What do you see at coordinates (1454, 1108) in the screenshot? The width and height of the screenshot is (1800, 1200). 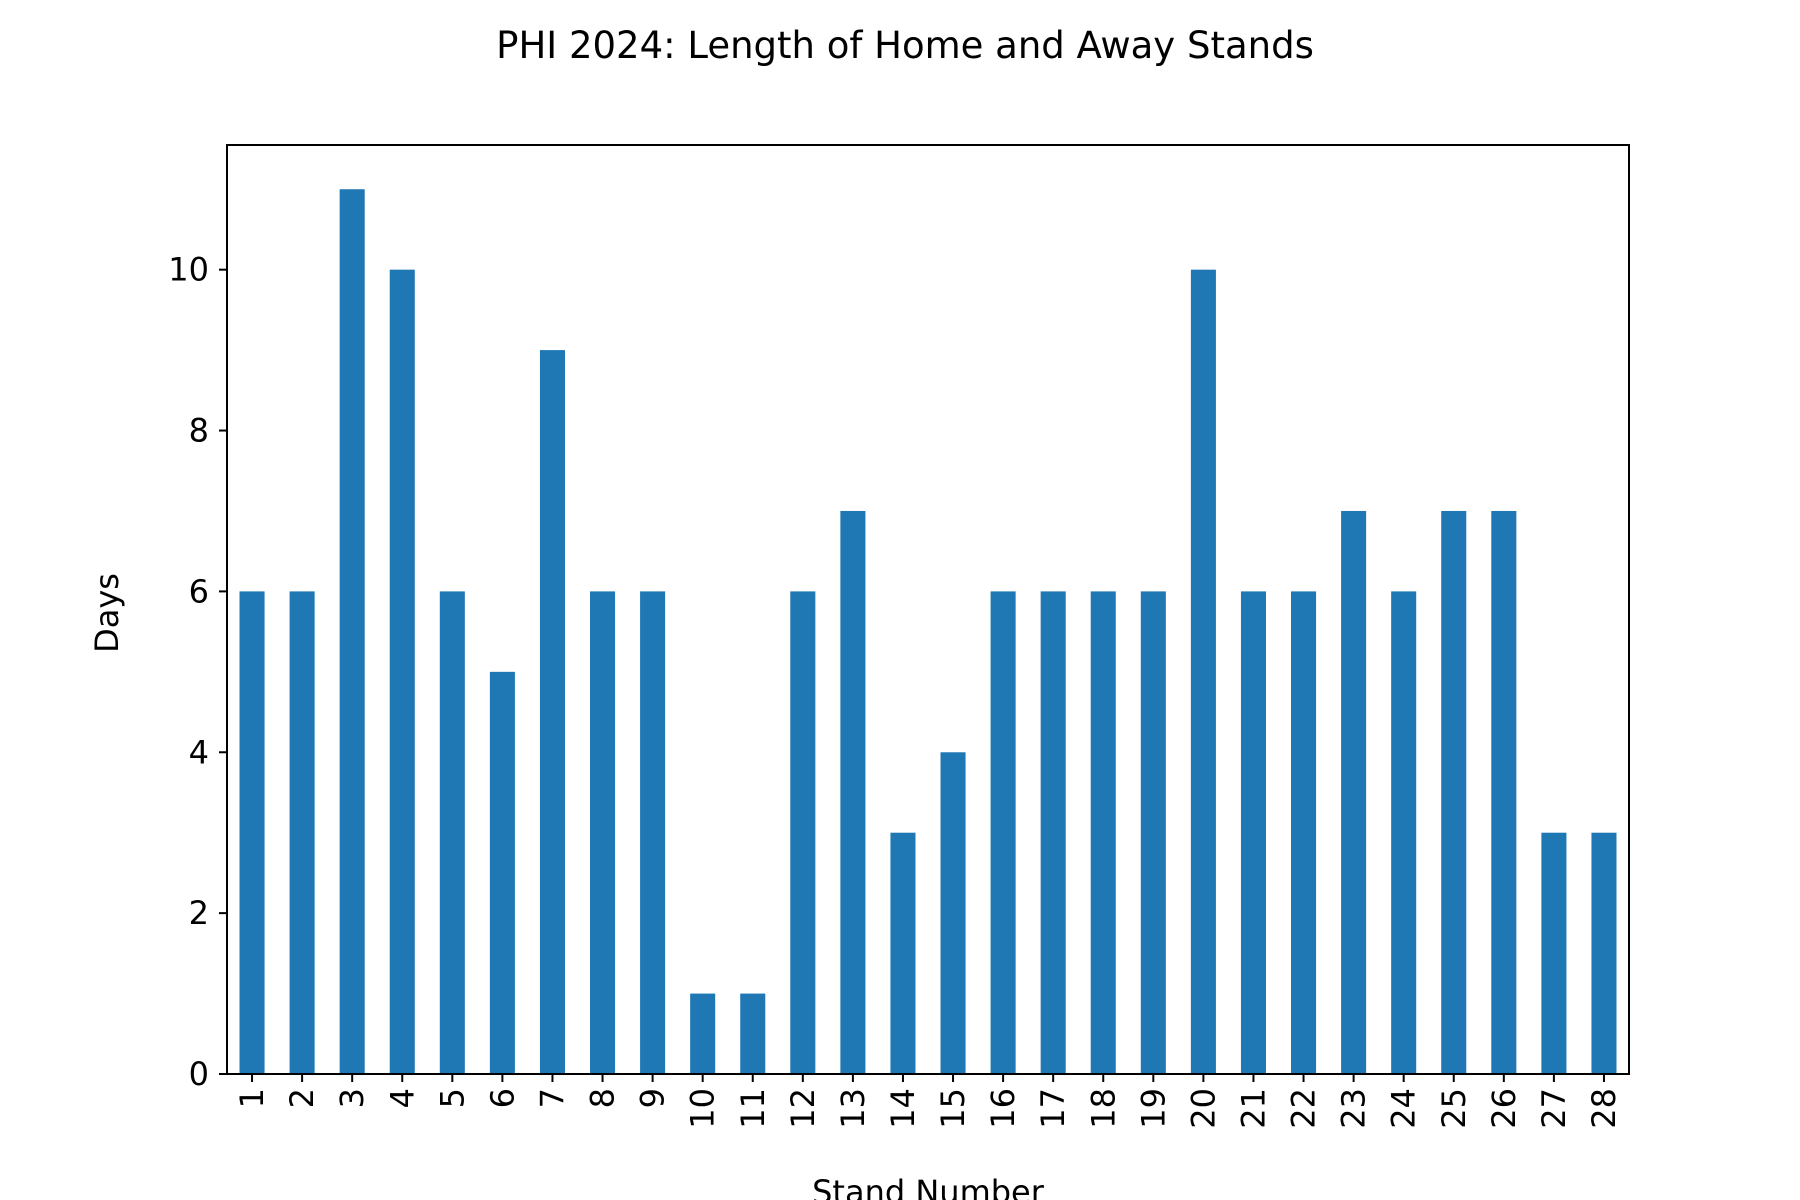 I see `x-tick-label: 25` at bounding box center [1454, 1108].